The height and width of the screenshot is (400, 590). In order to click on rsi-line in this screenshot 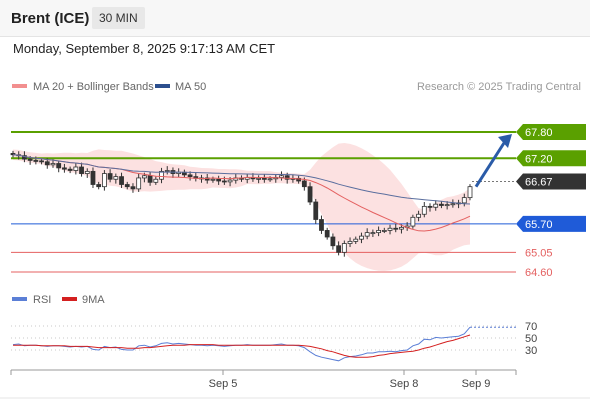, I will do `click(241, 344)`.